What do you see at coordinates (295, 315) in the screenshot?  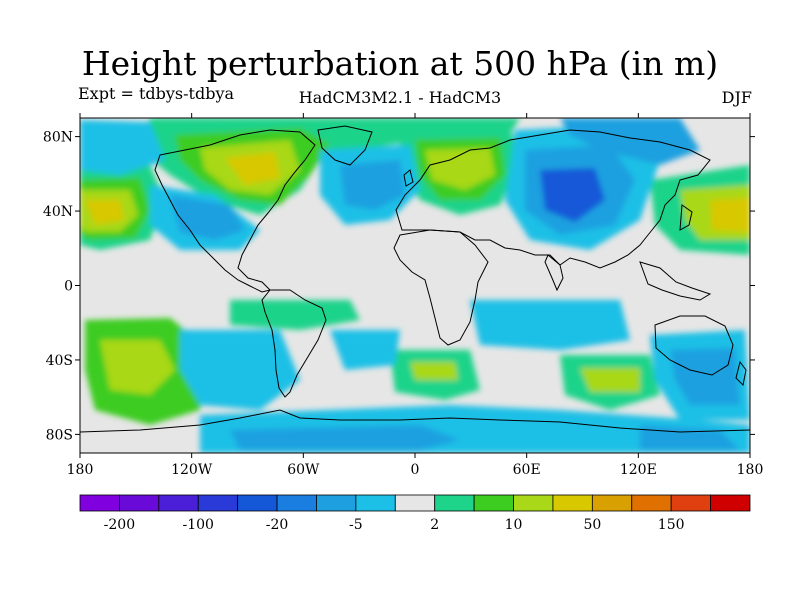 I see `contour-positive-equatorial` at bounding box center [295, 315].